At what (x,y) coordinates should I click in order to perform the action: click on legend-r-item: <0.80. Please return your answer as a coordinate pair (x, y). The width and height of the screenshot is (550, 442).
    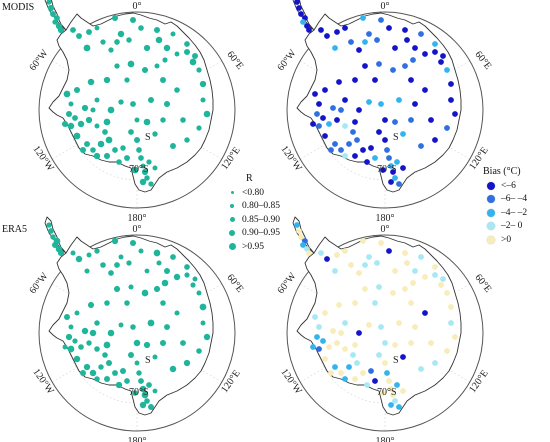
    Looking at the image, I should click on (253, 193).